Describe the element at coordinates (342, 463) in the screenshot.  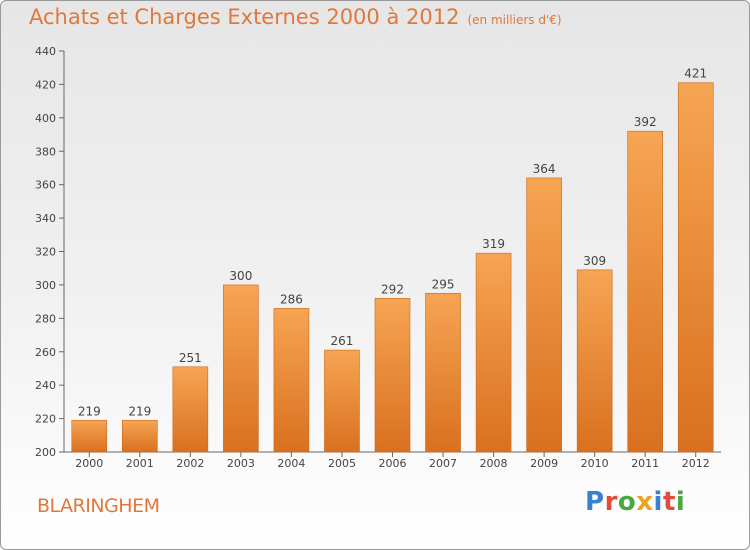
I see `x-tick-label: 2005` at that location.